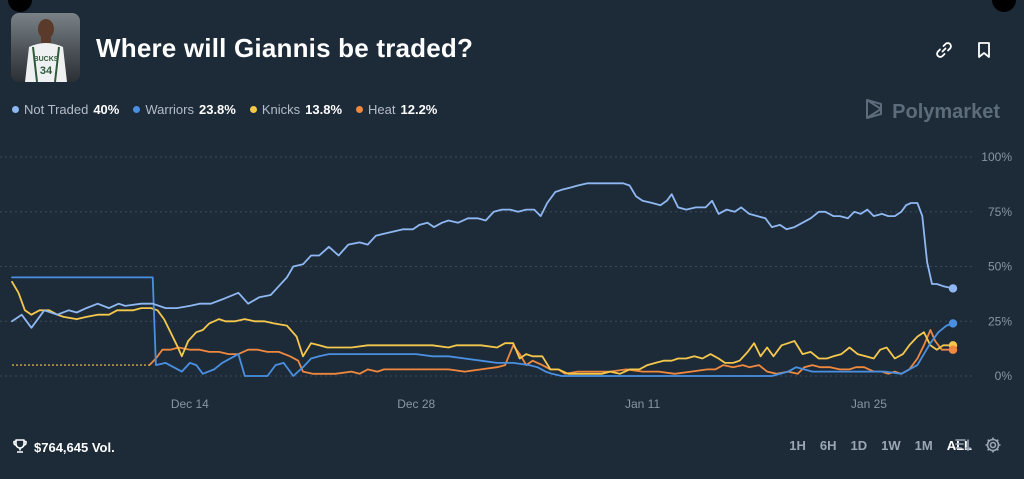 This screenshot has height=479, width=1024. Describe the element at coordinates (74, 447) in the screenshot. I see `volume-label: $764,645 Vol.` at that location.